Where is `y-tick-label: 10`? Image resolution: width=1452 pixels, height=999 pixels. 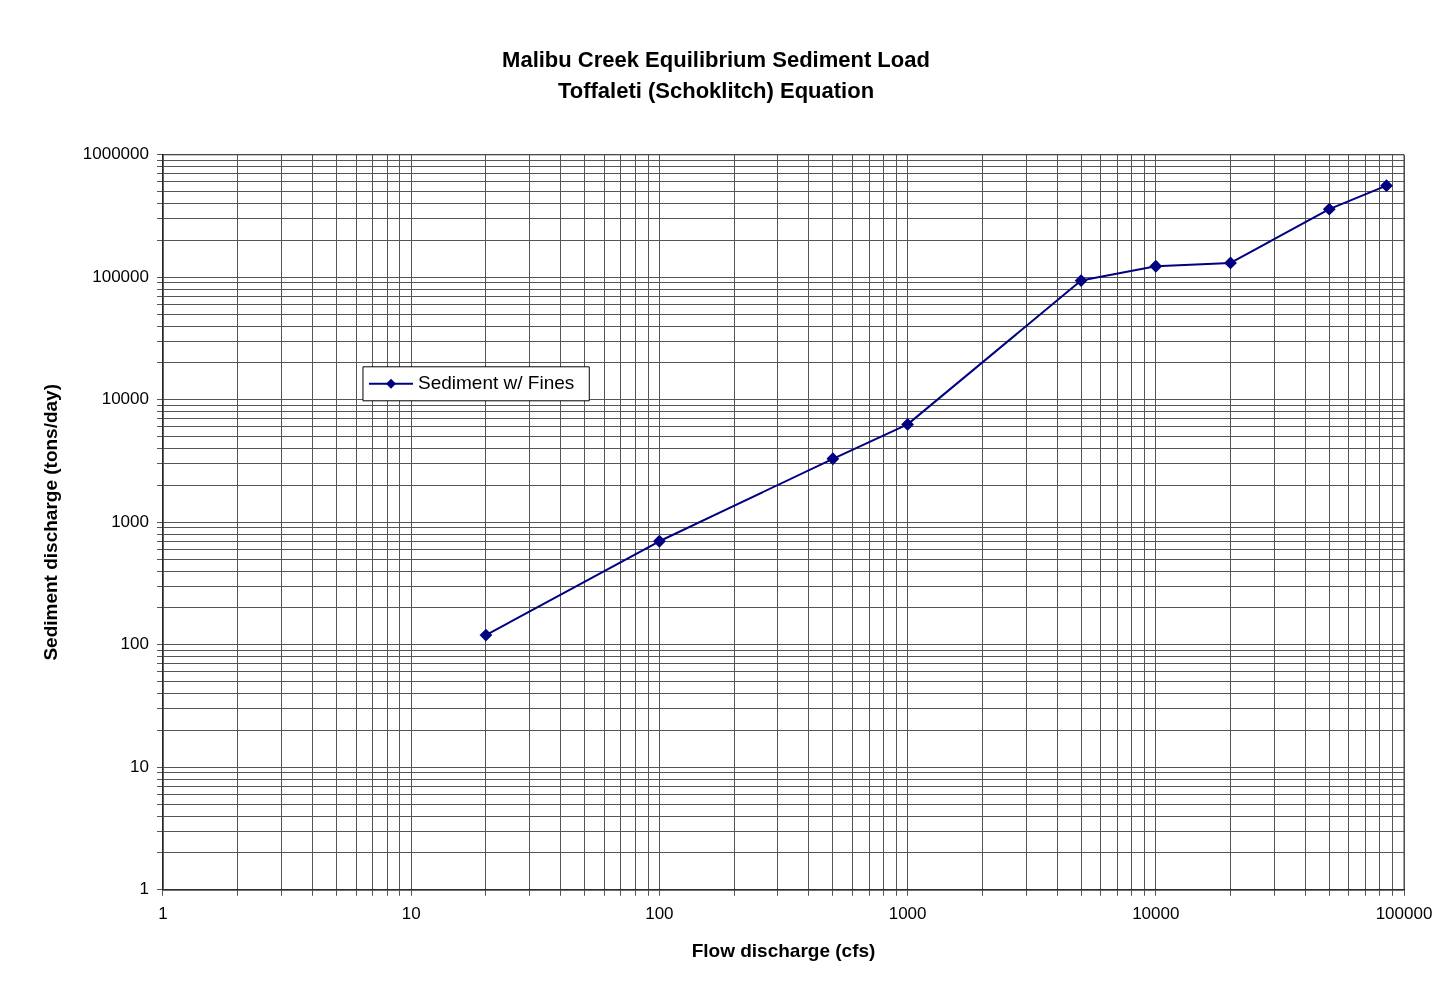
y-tick-label: 10 is located at coordinates (139, 766).